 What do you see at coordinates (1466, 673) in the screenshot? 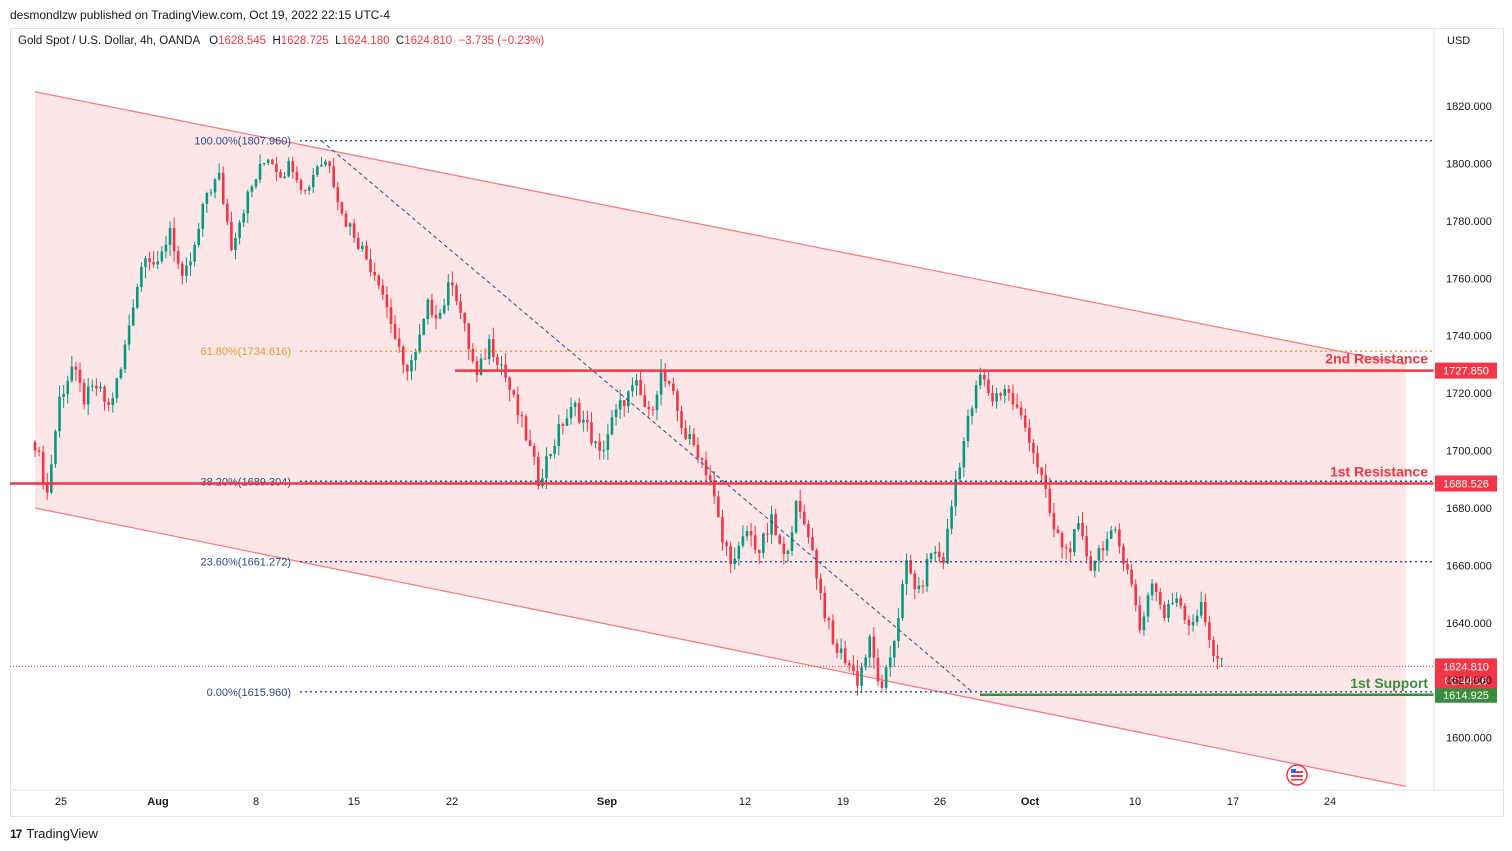
I see `last-price-badge` at bounding box center [1466, 673].